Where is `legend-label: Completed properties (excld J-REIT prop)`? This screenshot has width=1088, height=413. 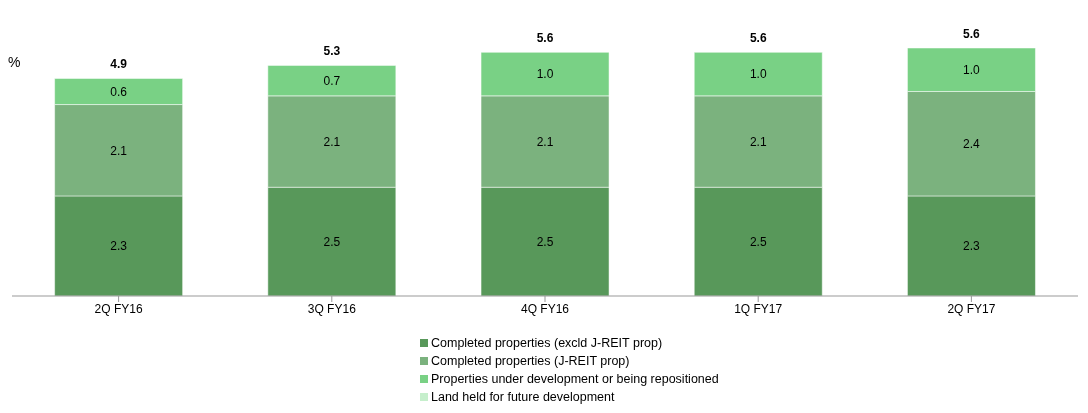 legend-label: Completed properties (excld J-REIT prop) is located at coordinates (547, 343).